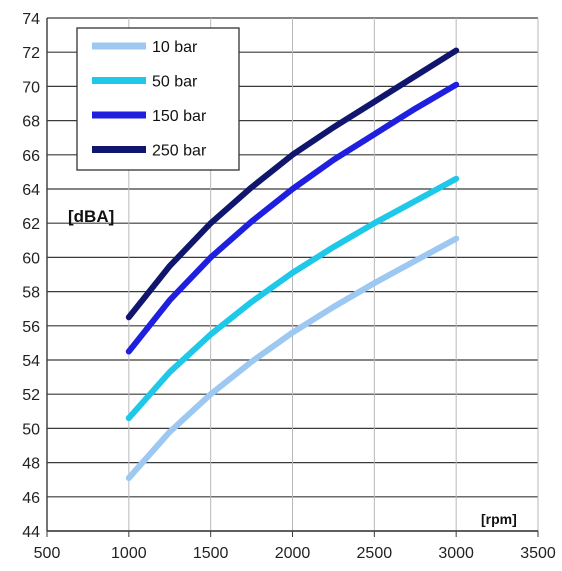 The height and width of the screenshot is (571, 562). I want to click on y-tick-label: 54, so click(31, 361).